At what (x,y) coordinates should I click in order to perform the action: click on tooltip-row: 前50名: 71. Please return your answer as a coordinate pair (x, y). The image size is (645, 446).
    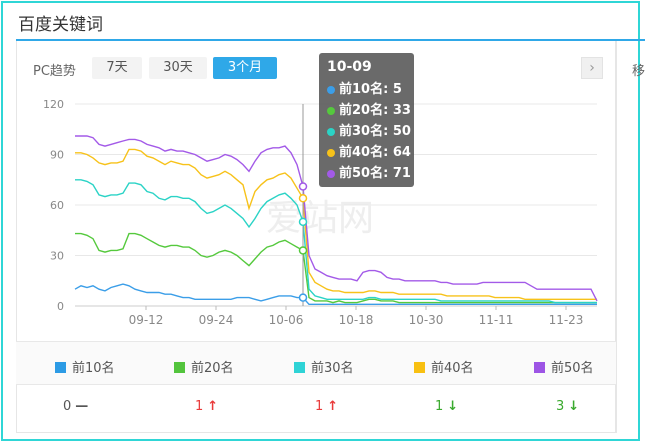
    Looking at the image, I should click on (369, 173).